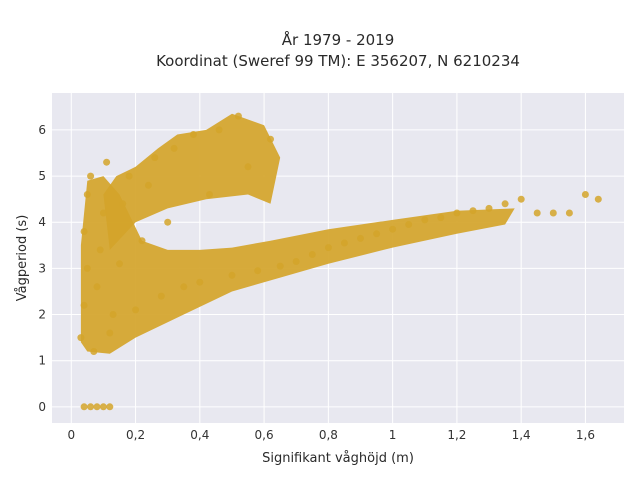  I want to click on x-axis-label: Signifikant våghöjd (m), so click(338, 458).